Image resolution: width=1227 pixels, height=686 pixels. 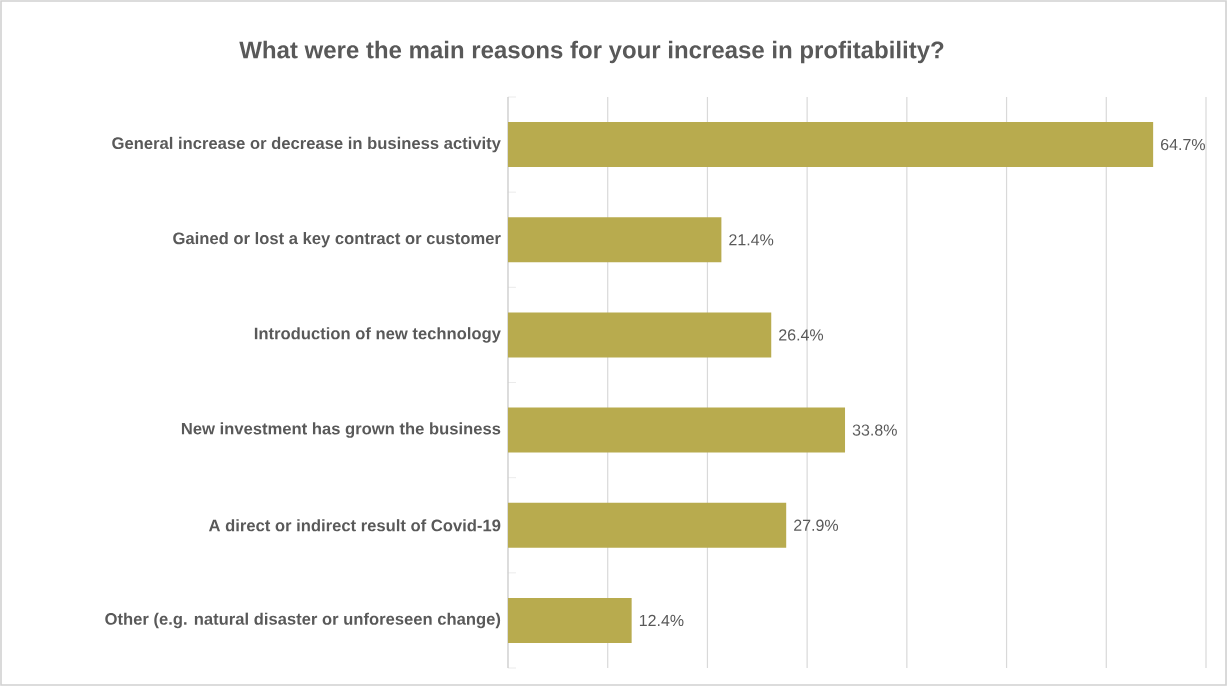 What do you see at coordinates (751, 240) in the screenshot?
I see `data-label: 21.4%` at bounding box center [751, 240].